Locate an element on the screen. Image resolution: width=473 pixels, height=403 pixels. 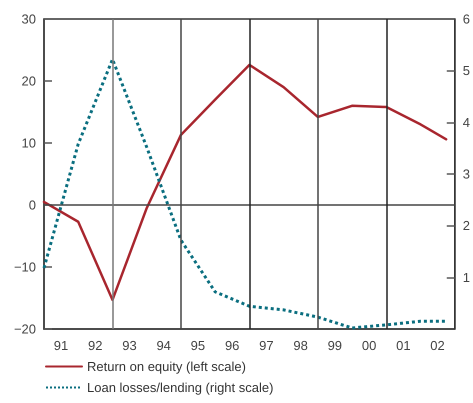
x-tick-label: 98 is located at coordinates (300, 345).